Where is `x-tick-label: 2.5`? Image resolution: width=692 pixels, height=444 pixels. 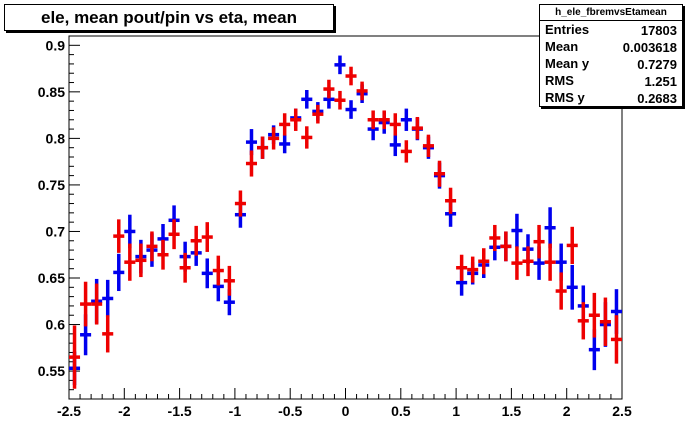 x-tick-label: 2.5 is located at coordinates (622, 411).